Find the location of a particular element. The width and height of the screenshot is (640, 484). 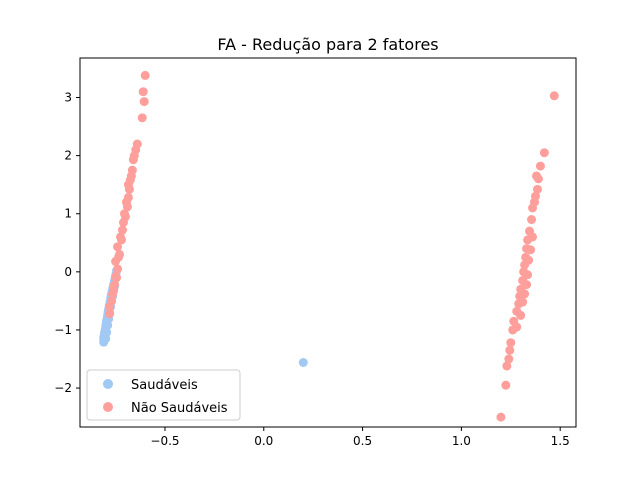

legend-box is located at coordinates (163, 395).